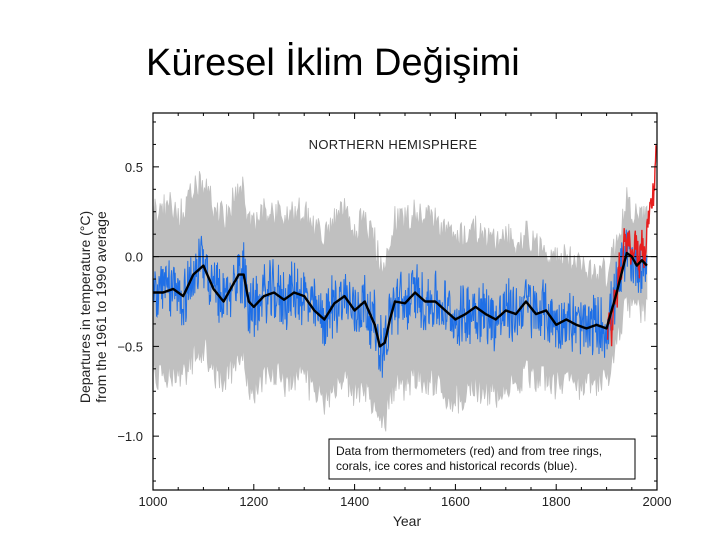 This screenshot has width=720, height=540. Describe the element at coordinates (407, 521) in the screenshot. I see `x-axis-title: Year` at that location.